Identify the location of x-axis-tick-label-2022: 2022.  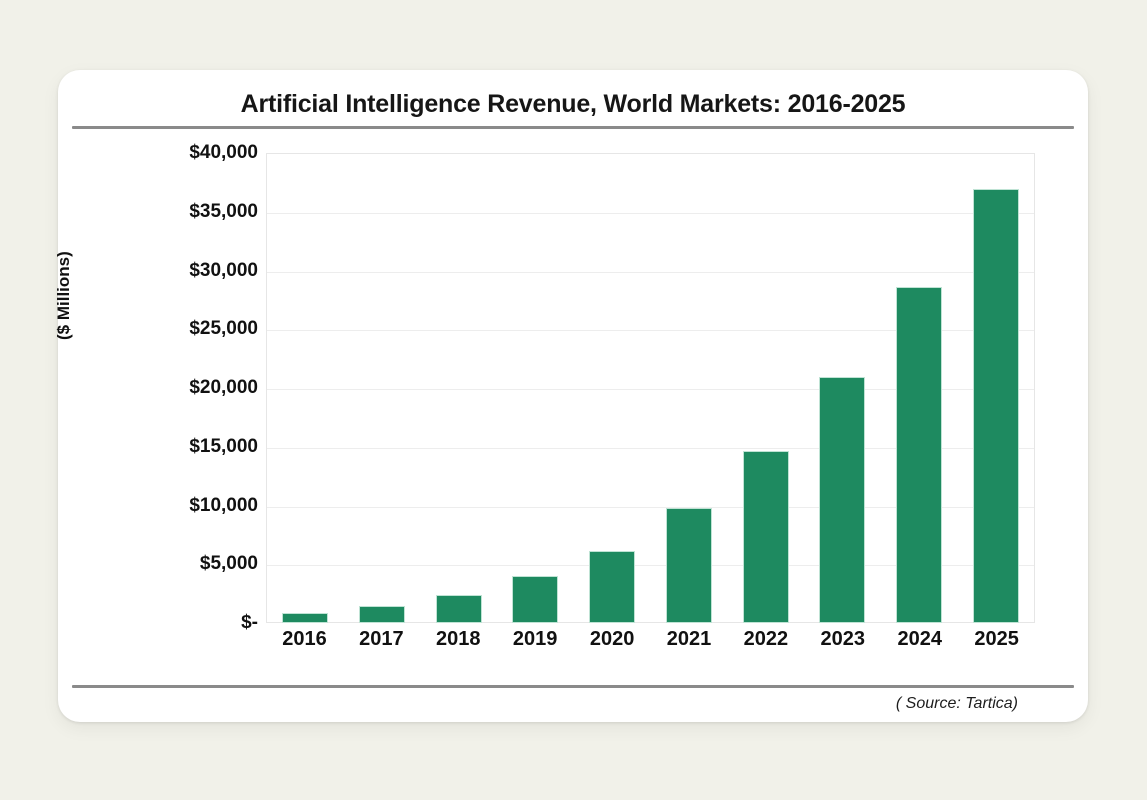
(766, 639).